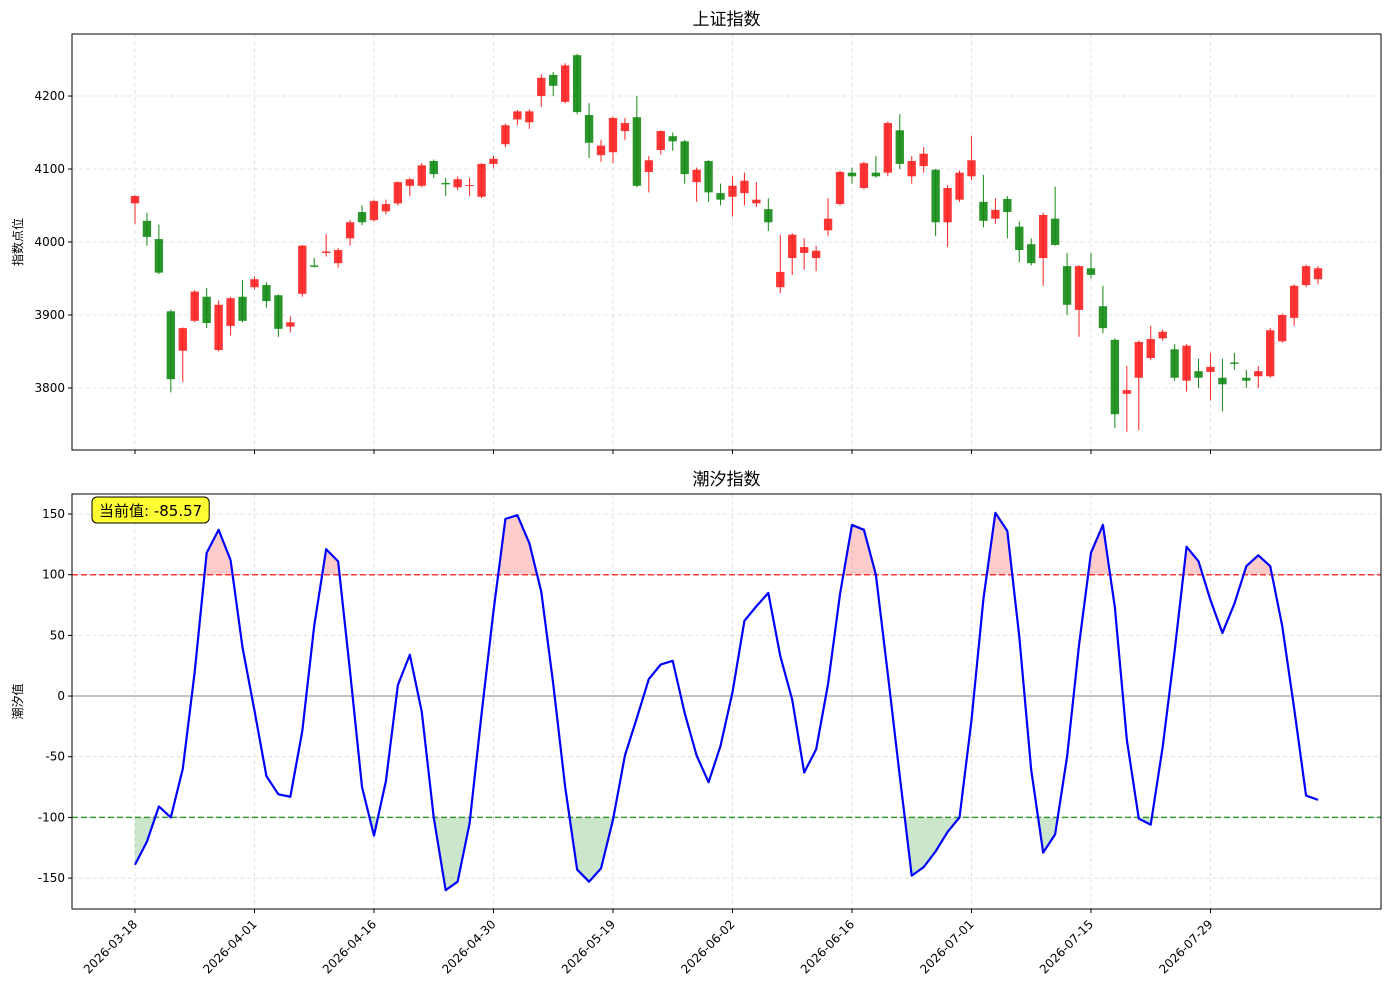 The image size is (1390, 990). What do you see at coordinates (49, 169) in the screenshot?
I see `y-tick-label: 4100` at bounding box center [49, 169].